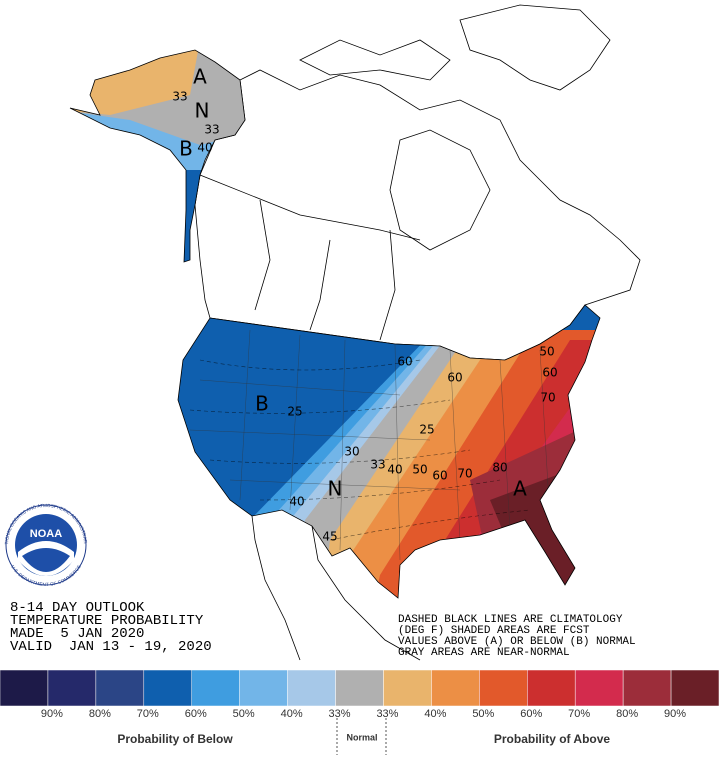 The image size is (719, 760). I want to click on below-title: Probability of Below, so click(175, 739).